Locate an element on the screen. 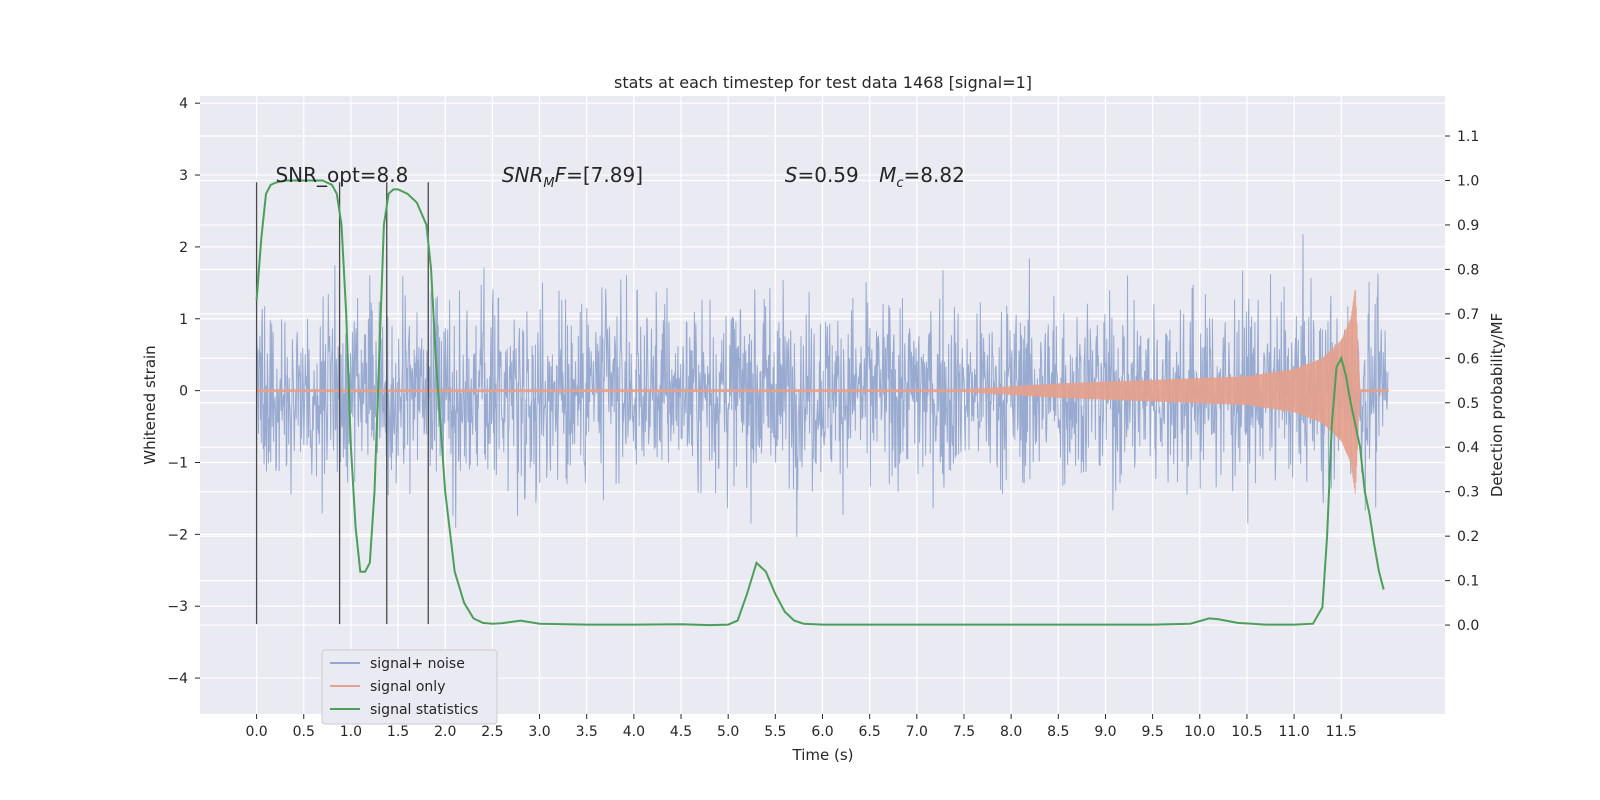 The height and width of the screenshot is (800, 1600). y-right-tick-label: 0.6 is located at coordinates (1468, 359).